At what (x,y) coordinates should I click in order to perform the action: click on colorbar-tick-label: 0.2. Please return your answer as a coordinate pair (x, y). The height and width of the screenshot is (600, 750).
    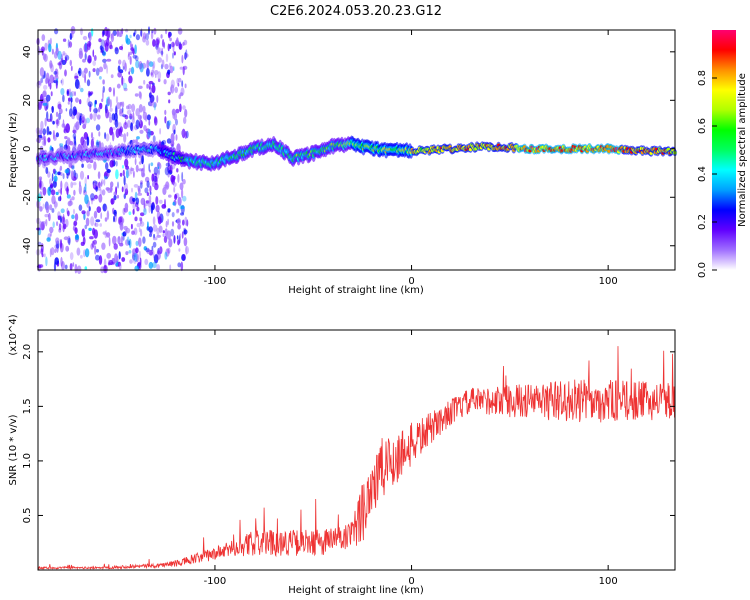
    Looking at the image, I should click on (702, 222).